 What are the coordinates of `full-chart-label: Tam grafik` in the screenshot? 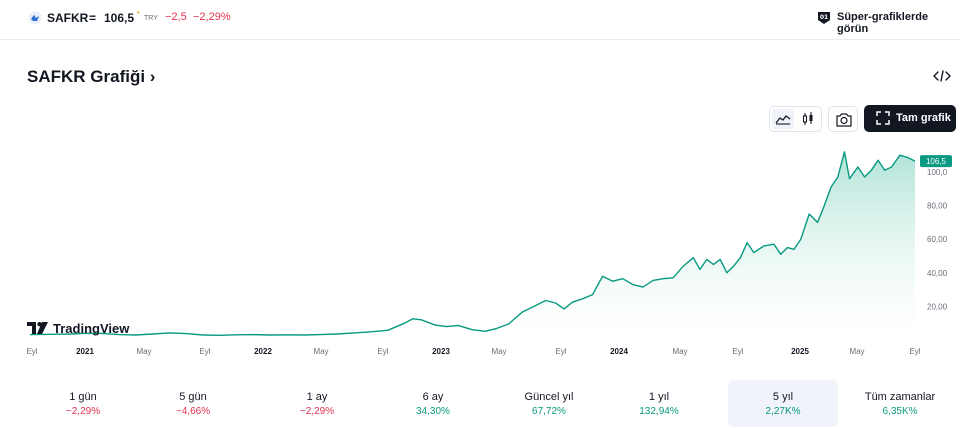 It's located at (923, 118).